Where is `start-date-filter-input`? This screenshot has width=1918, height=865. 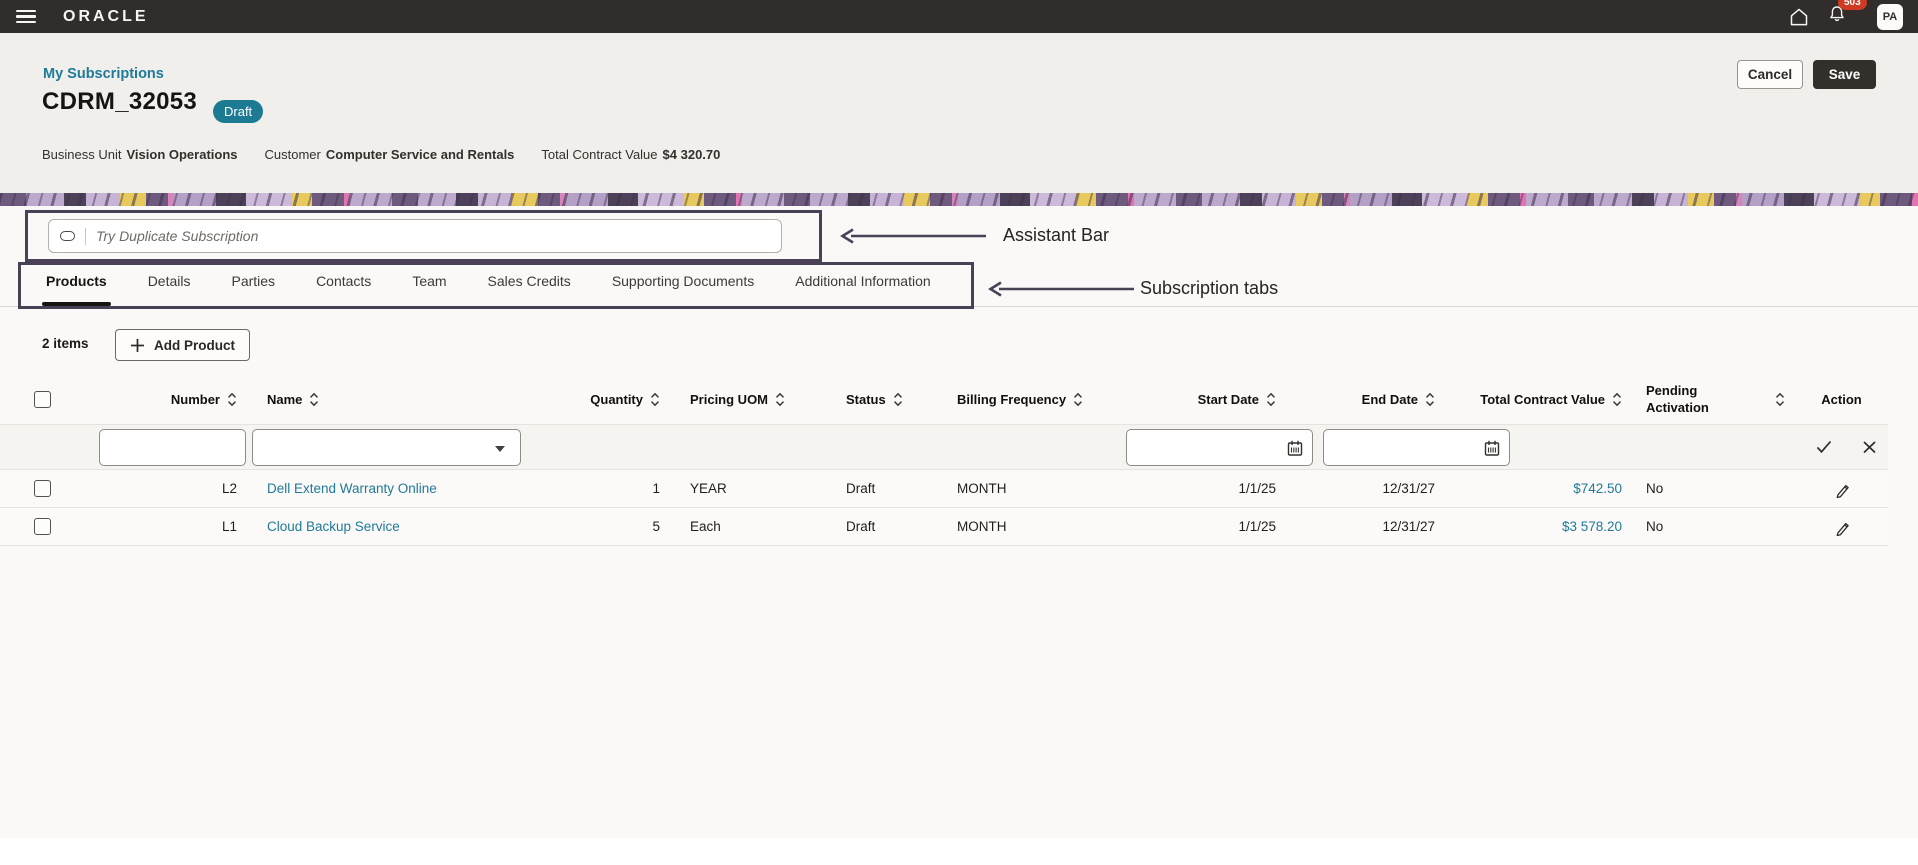 start-date-filter-input is located at coordinates (1219, 447).